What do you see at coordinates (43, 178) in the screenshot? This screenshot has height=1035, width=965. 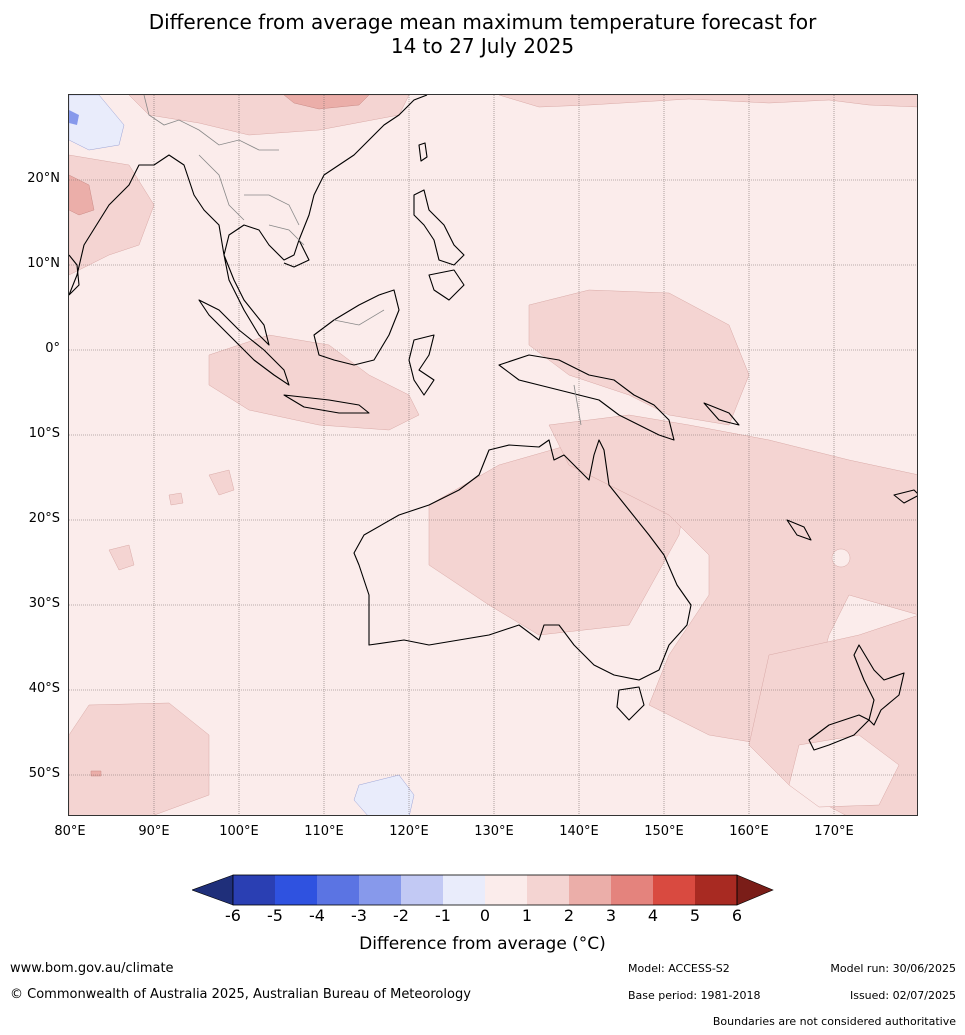 I see `lat-label-20n: 20°N` at bounding box center [43, 178].